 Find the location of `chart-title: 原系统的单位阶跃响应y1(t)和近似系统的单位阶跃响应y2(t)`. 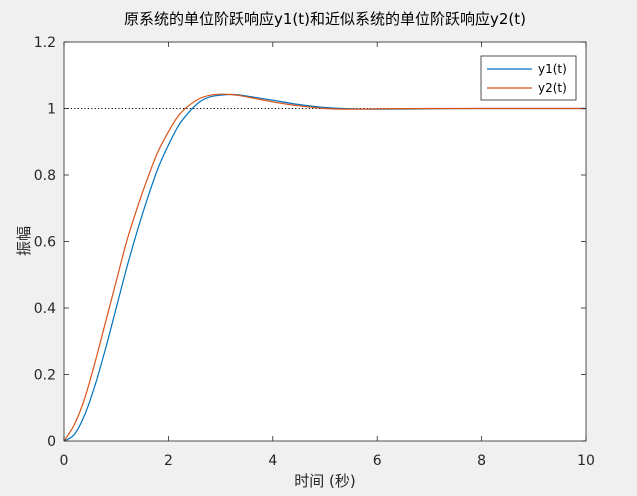

chart-title: 原系统的单位阶跃响应y1(t)和近似系统的单位阶跃响应y2(t) is located at coordinates (325, 19).